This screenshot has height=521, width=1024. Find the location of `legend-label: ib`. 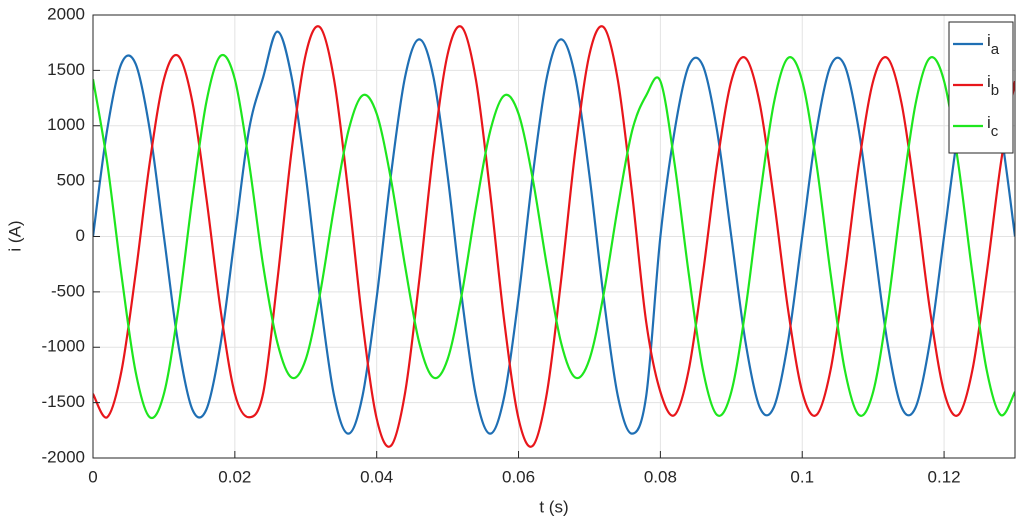

legend-label: ib is located at coordinates (993, 85).